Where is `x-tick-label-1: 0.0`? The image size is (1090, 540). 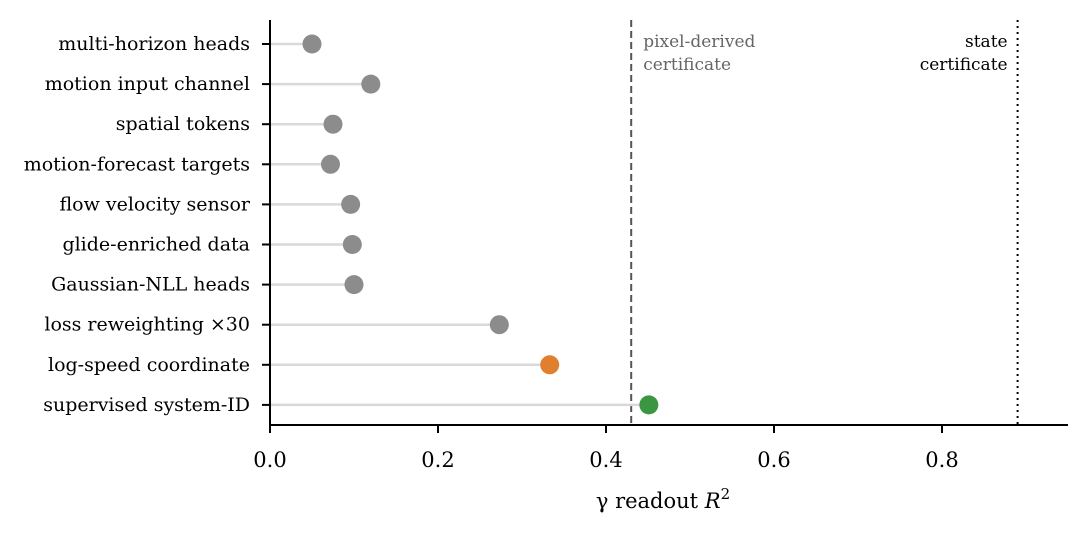 x-tick-label-1: 0.0 is located at coordinates (269, 460).